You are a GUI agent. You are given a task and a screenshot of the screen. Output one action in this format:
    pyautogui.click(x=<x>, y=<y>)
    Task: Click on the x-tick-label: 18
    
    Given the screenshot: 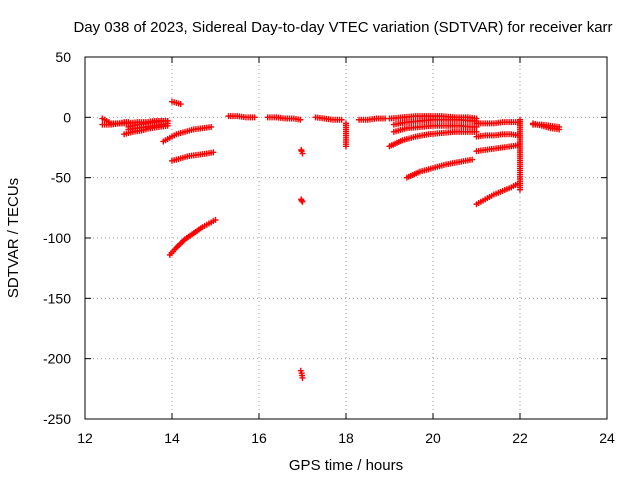 What is the action you would take?
    pyautogui.click(x=346, y=438)
    